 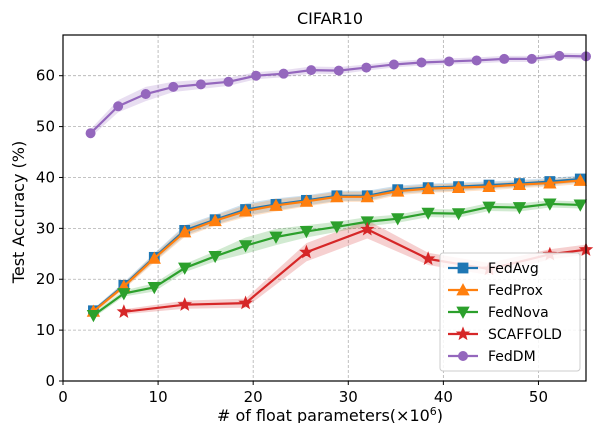 What do you see at coordinates (45, 330) in the screenshot?
I see `y-tick-label: 10` at bounding box center [45, 330].